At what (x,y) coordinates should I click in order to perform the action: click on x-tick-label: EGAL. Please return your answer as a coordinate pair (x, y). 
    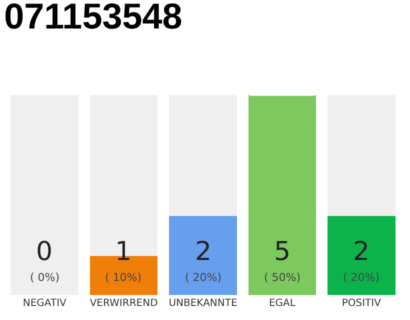
    Looking at the image, I should click on (282, 303).